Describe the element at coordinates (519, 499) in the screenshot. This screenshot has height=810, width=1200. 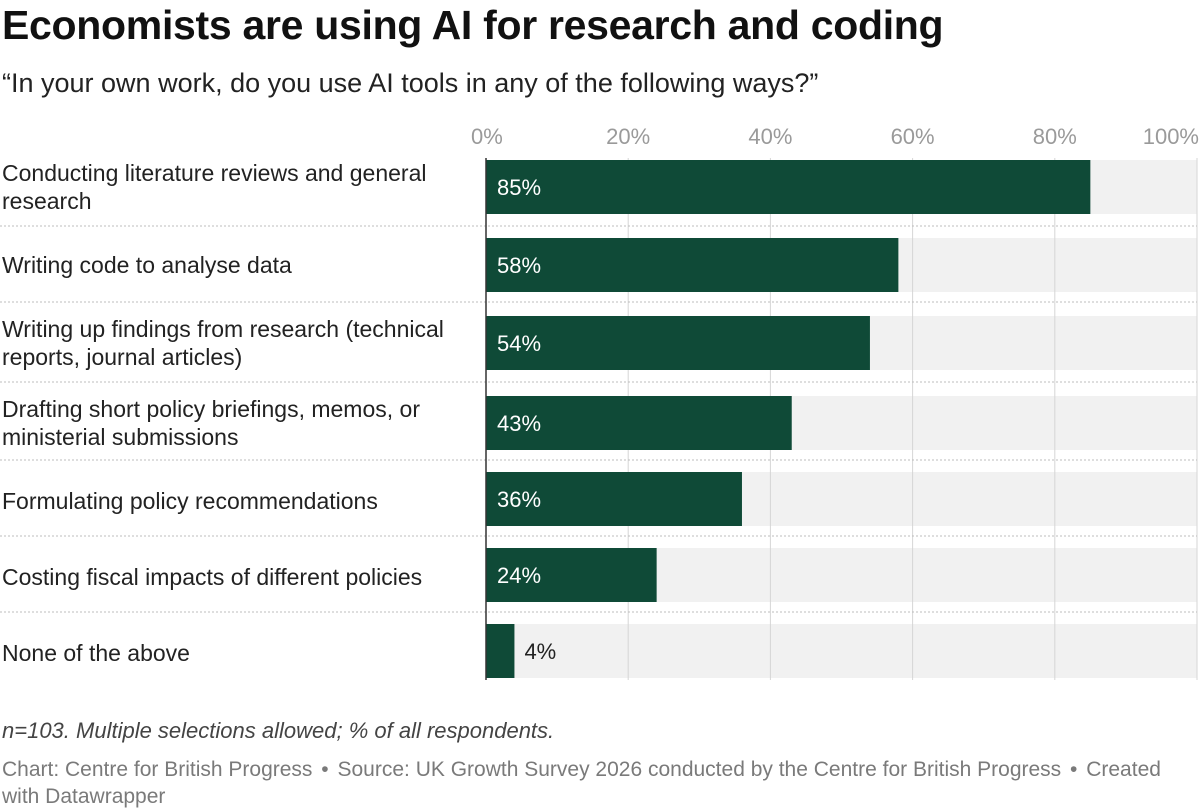
I see `bar-value-label: 36%` at that location.